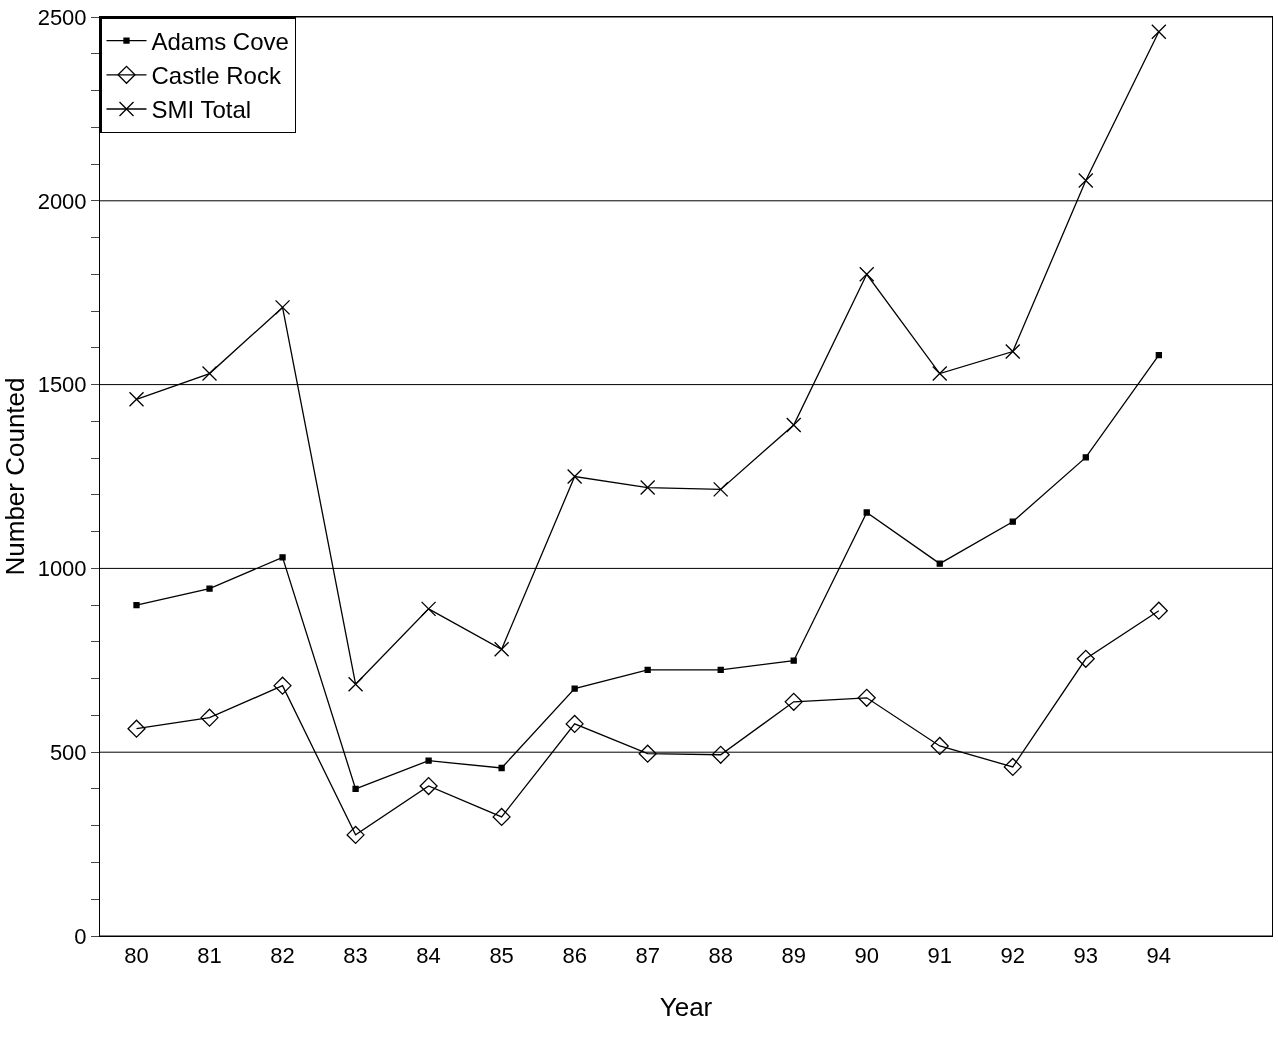 This screenshot has width=1278, height=1046. What do you see at coordinates (720, 956) in the screenshot?
I see `x-tick-label: 88` at bounding box center [720, 956].